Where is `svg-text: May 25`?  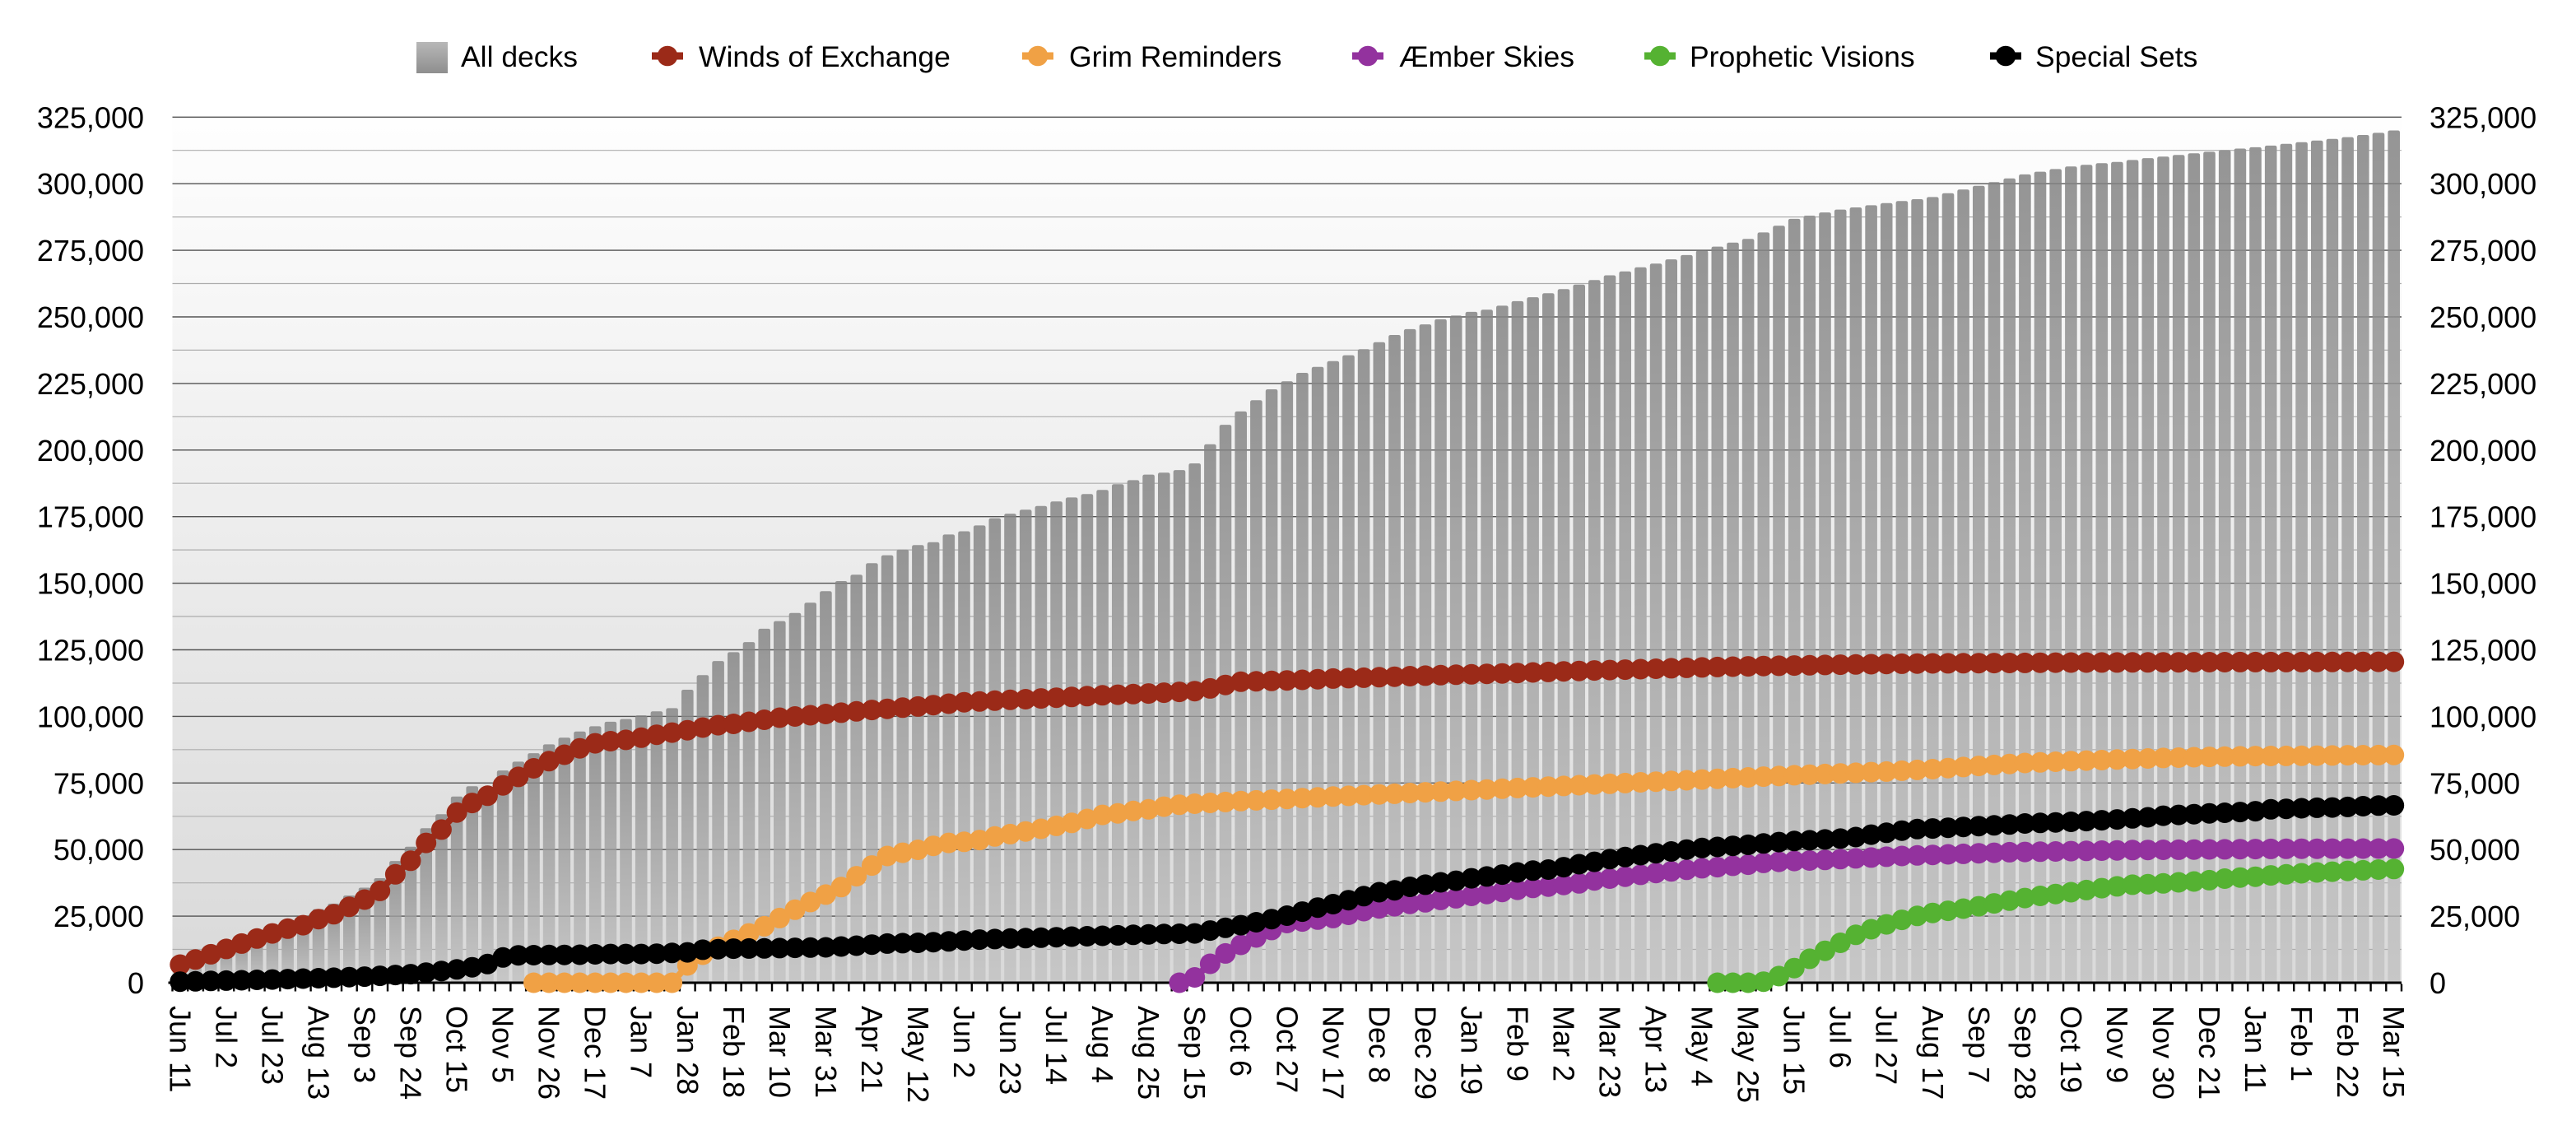
svg-text: May 25 is located at coordinates (1748, 1054).